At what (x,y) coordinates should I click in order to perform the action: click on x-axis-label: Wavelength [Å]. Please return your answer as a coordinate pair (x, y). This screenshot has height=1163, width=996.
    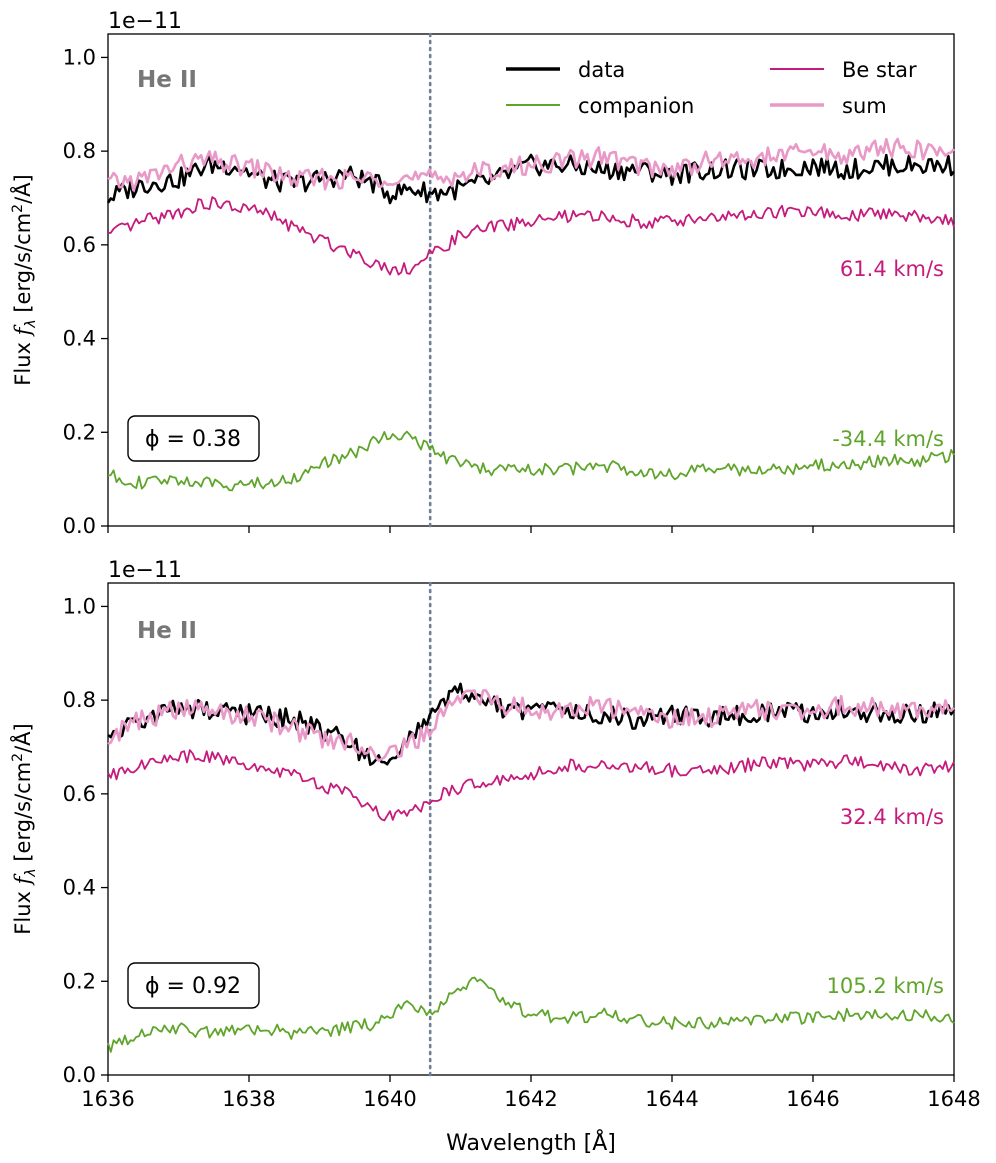
    Looking at the image, I should click on (531, 1142).